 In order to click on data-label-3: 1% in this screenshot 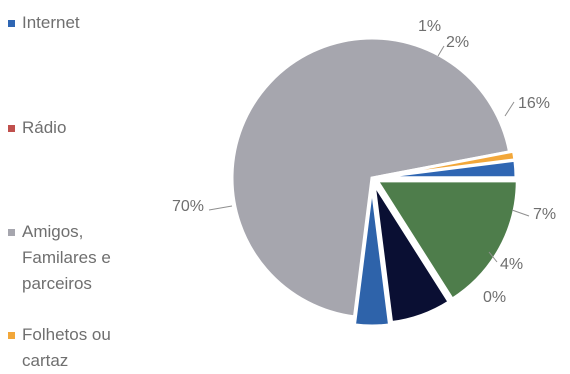, I will do `click(429, 26)`.